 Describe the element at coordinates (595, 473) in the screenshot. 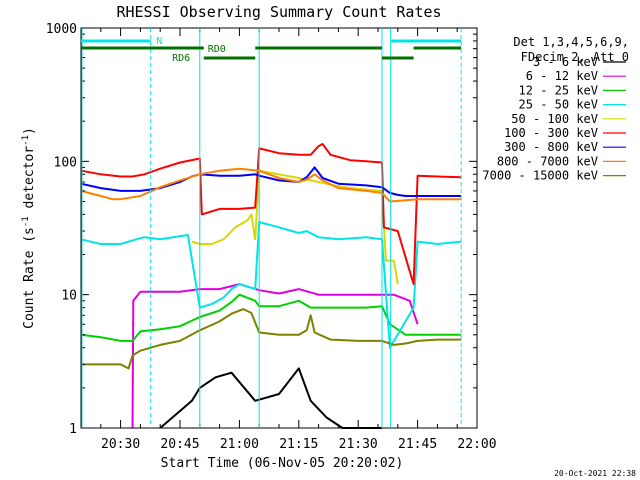

I see `timestamp: 20-Oct-2021 22:38` at that location.